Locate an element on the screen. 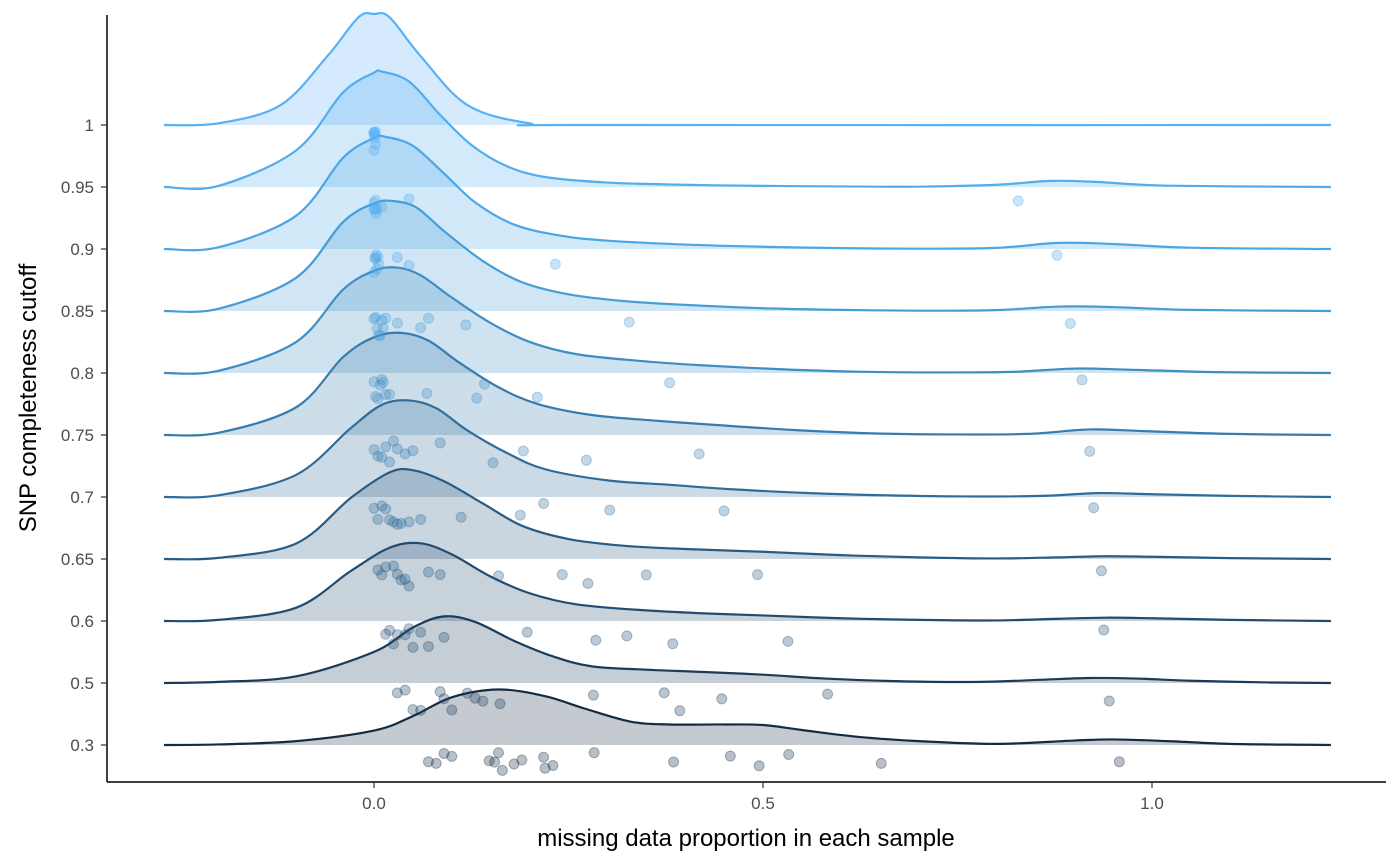 The width and height of the screenshot is (1400, 866). ridge-line-0.65 is located at coordinates (747, 514).